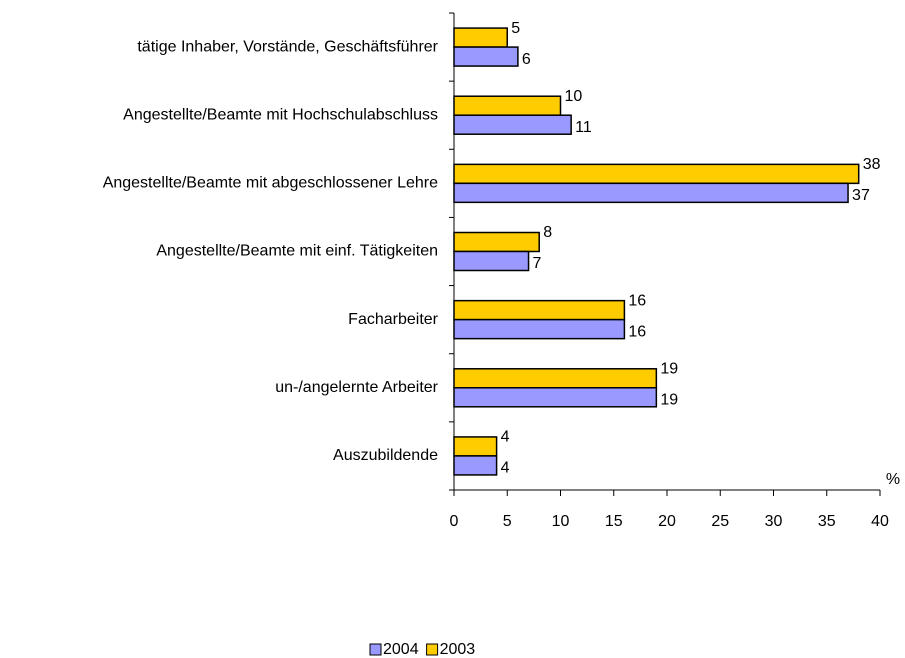 This screenshot has height=658, width=905. Describe the element at coordinates (547, 232) in the screenshot. I see `value-label: 8` at that location.